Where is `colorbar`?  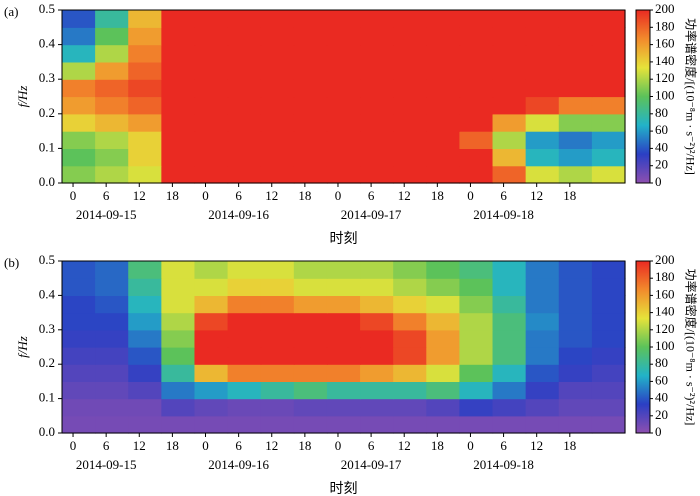
colorbar is located at coordinates (643, 347).